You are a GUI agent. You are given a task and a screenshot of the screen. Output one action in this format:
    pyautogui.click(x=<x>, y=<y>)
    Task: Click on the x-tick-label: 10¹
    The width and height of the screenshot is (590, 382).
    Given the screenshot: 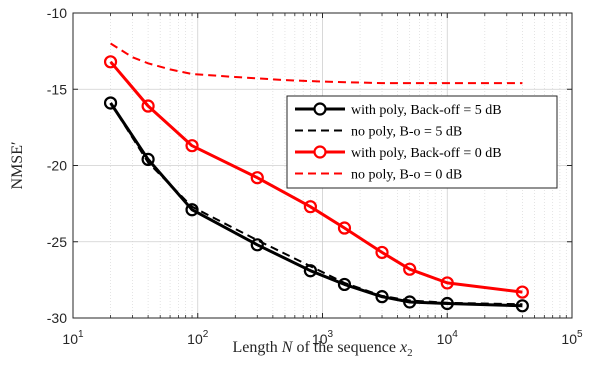 What is the action you would take?
    pyautogui.click(x=73, y=338)
    